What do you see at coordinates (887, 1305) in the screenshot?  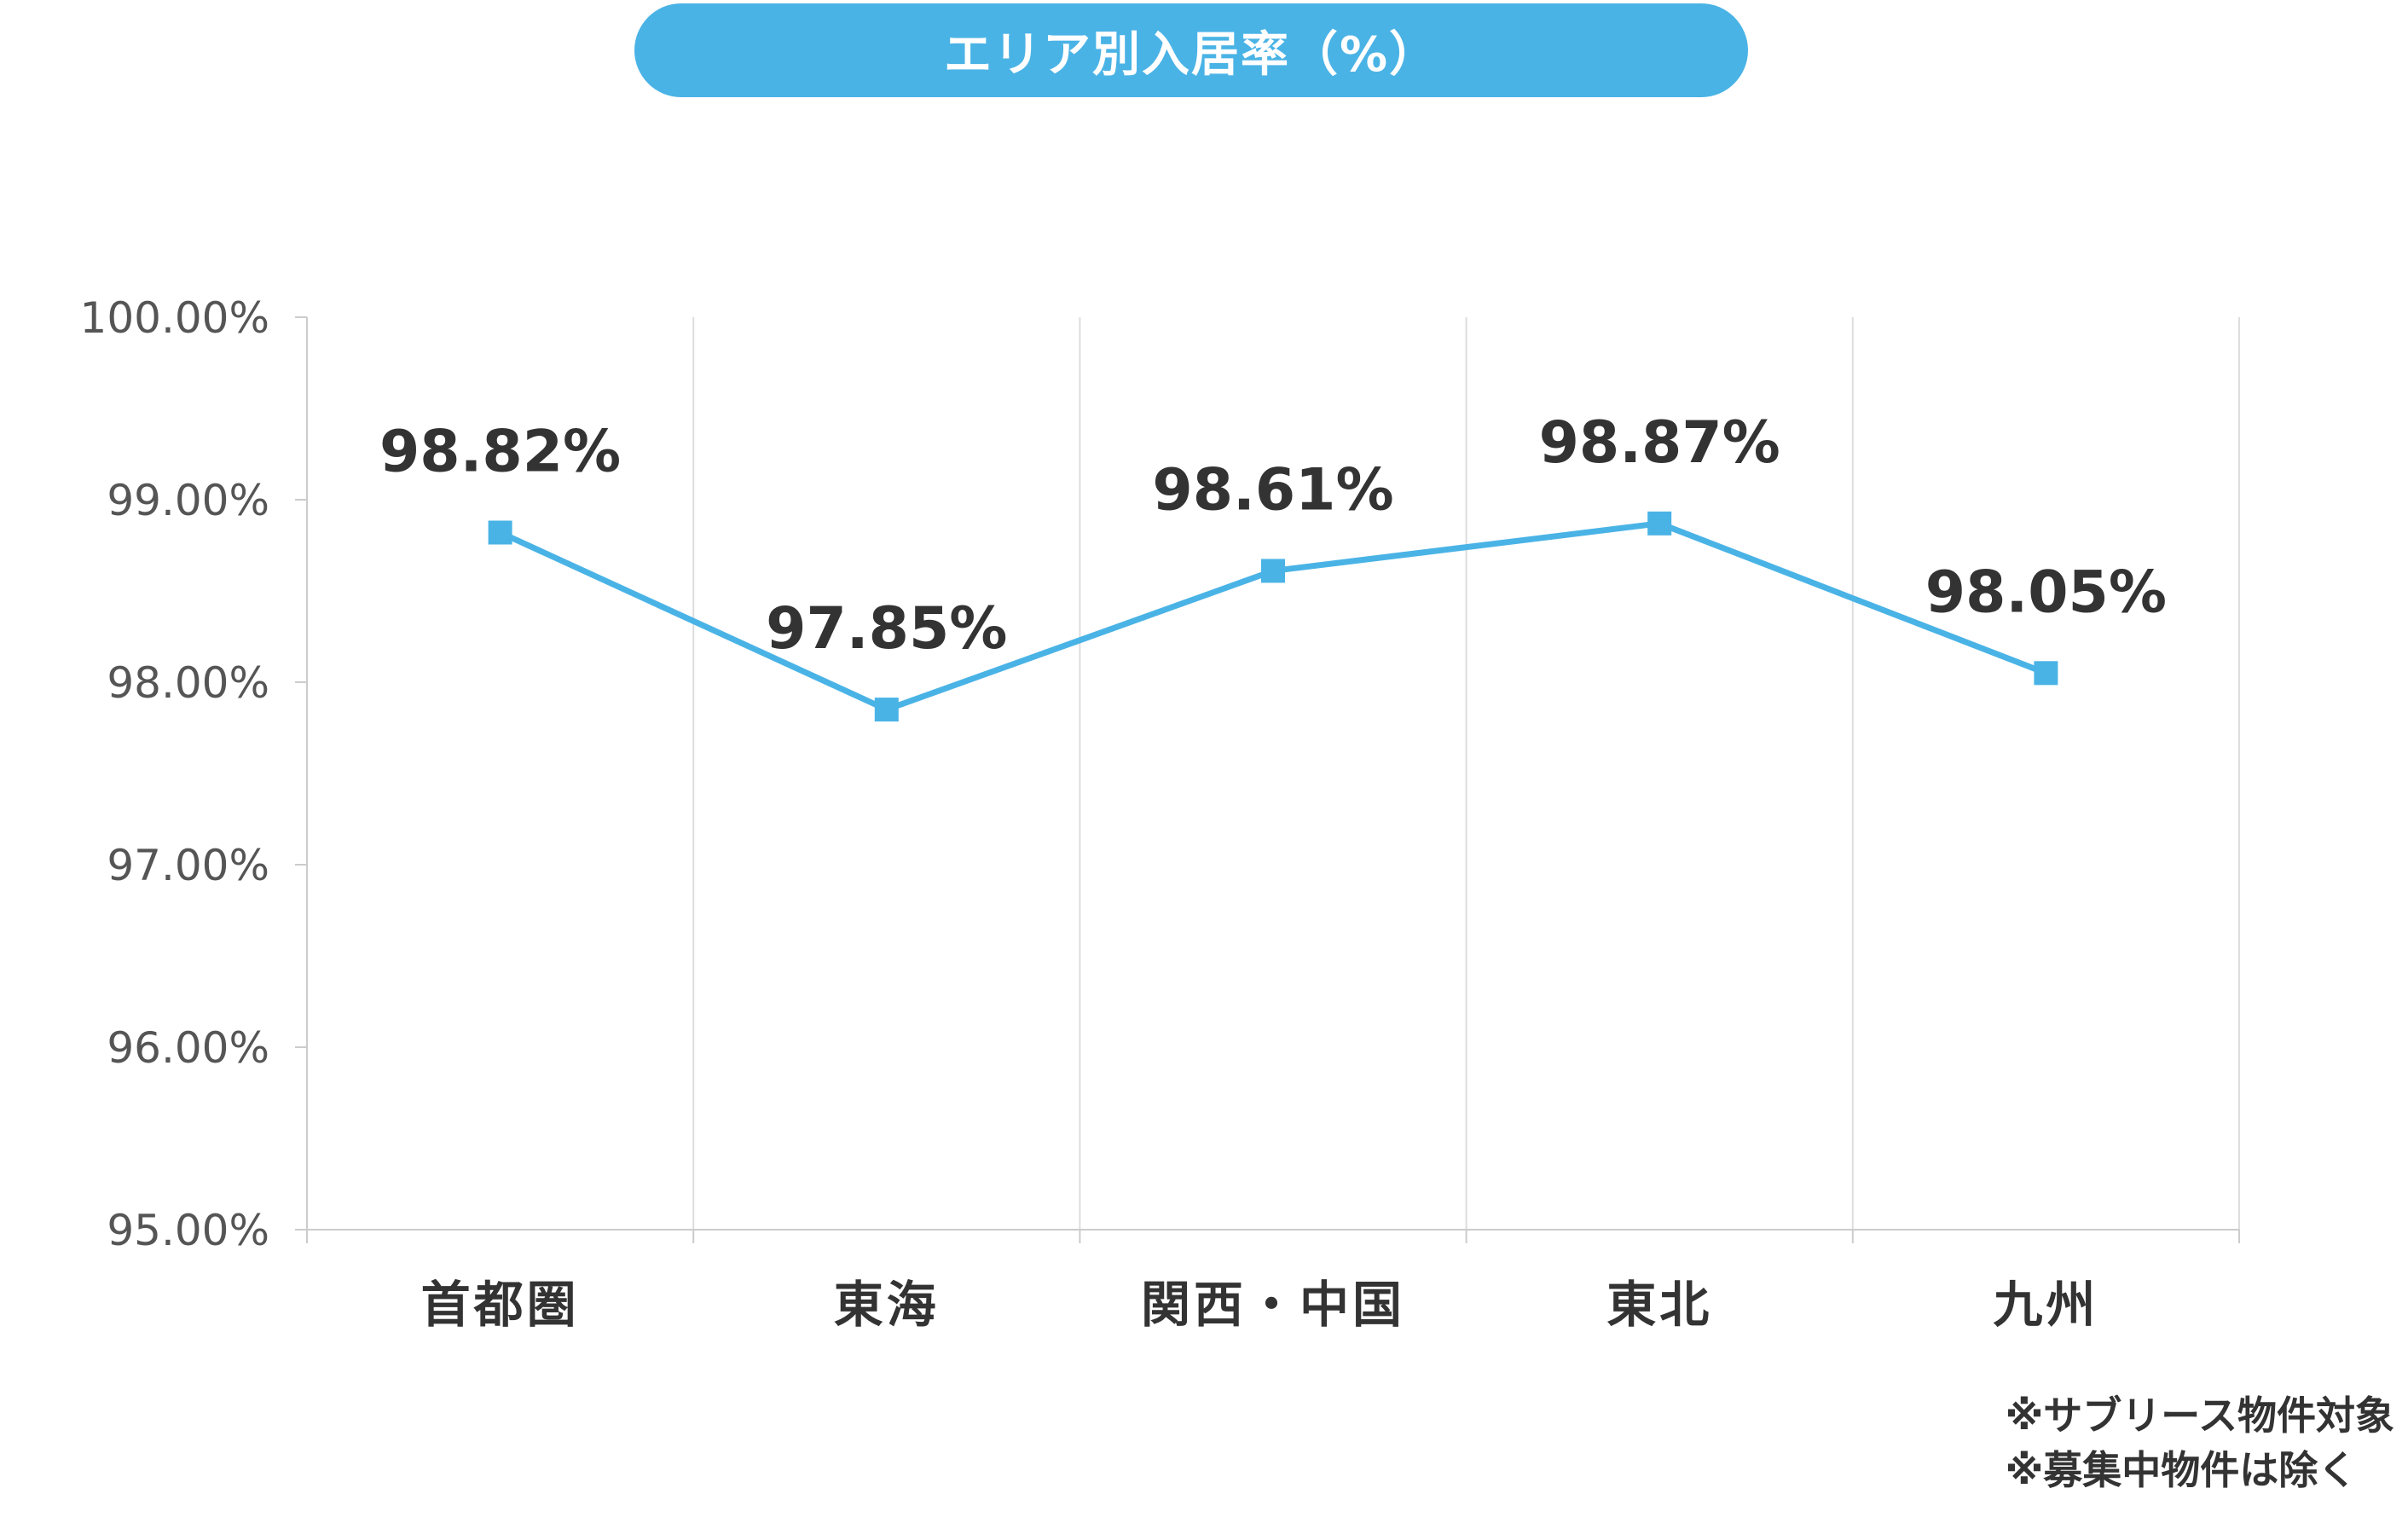 I see `x-category-label: 東海` at bounding box center [887, 1305].